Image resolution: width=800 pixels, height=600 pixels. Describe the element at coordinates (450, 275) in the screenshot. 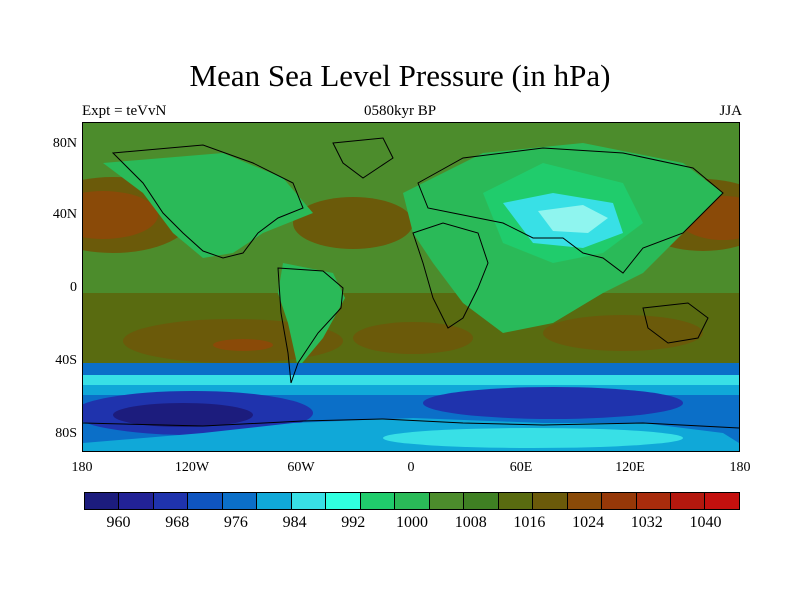

I see `coast-africa` at that location.